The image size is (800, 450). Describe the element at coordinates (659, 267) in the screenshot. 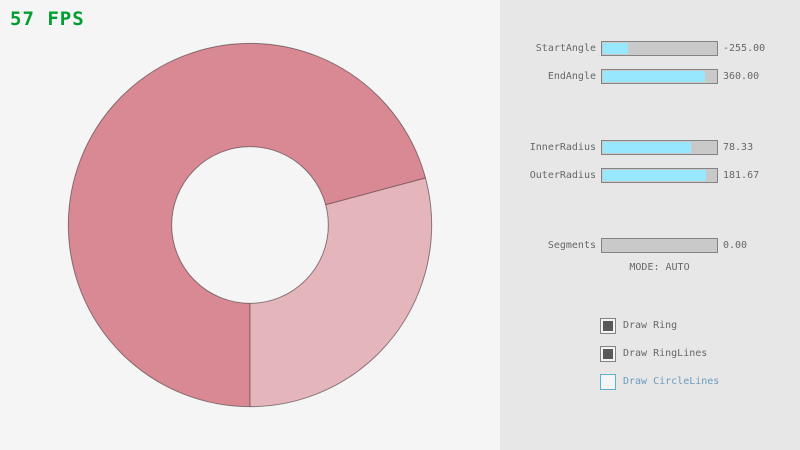

I see `segments-mode-text: MODE: AUTO` at that location.